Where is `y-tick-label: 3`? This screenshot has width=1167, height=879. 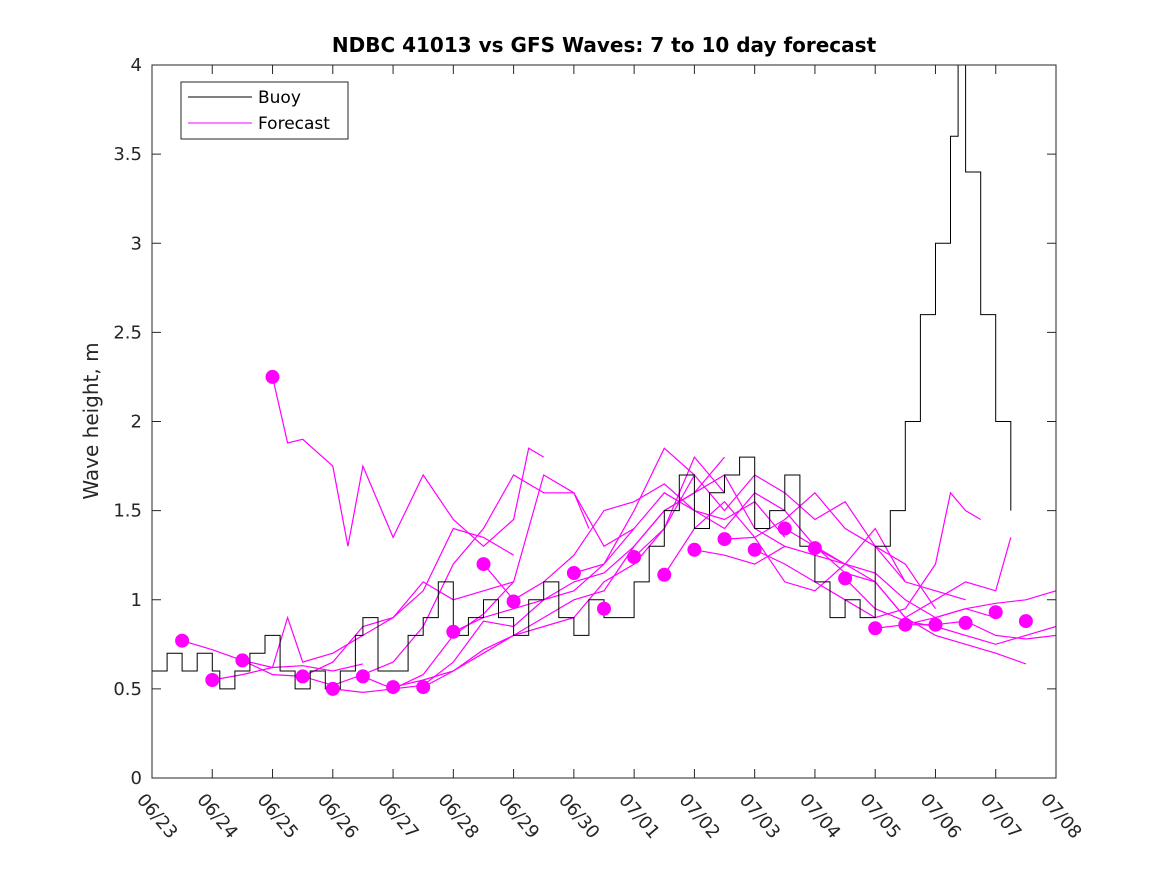
y-tick-label: 3 is located at coordinates (136, 243).